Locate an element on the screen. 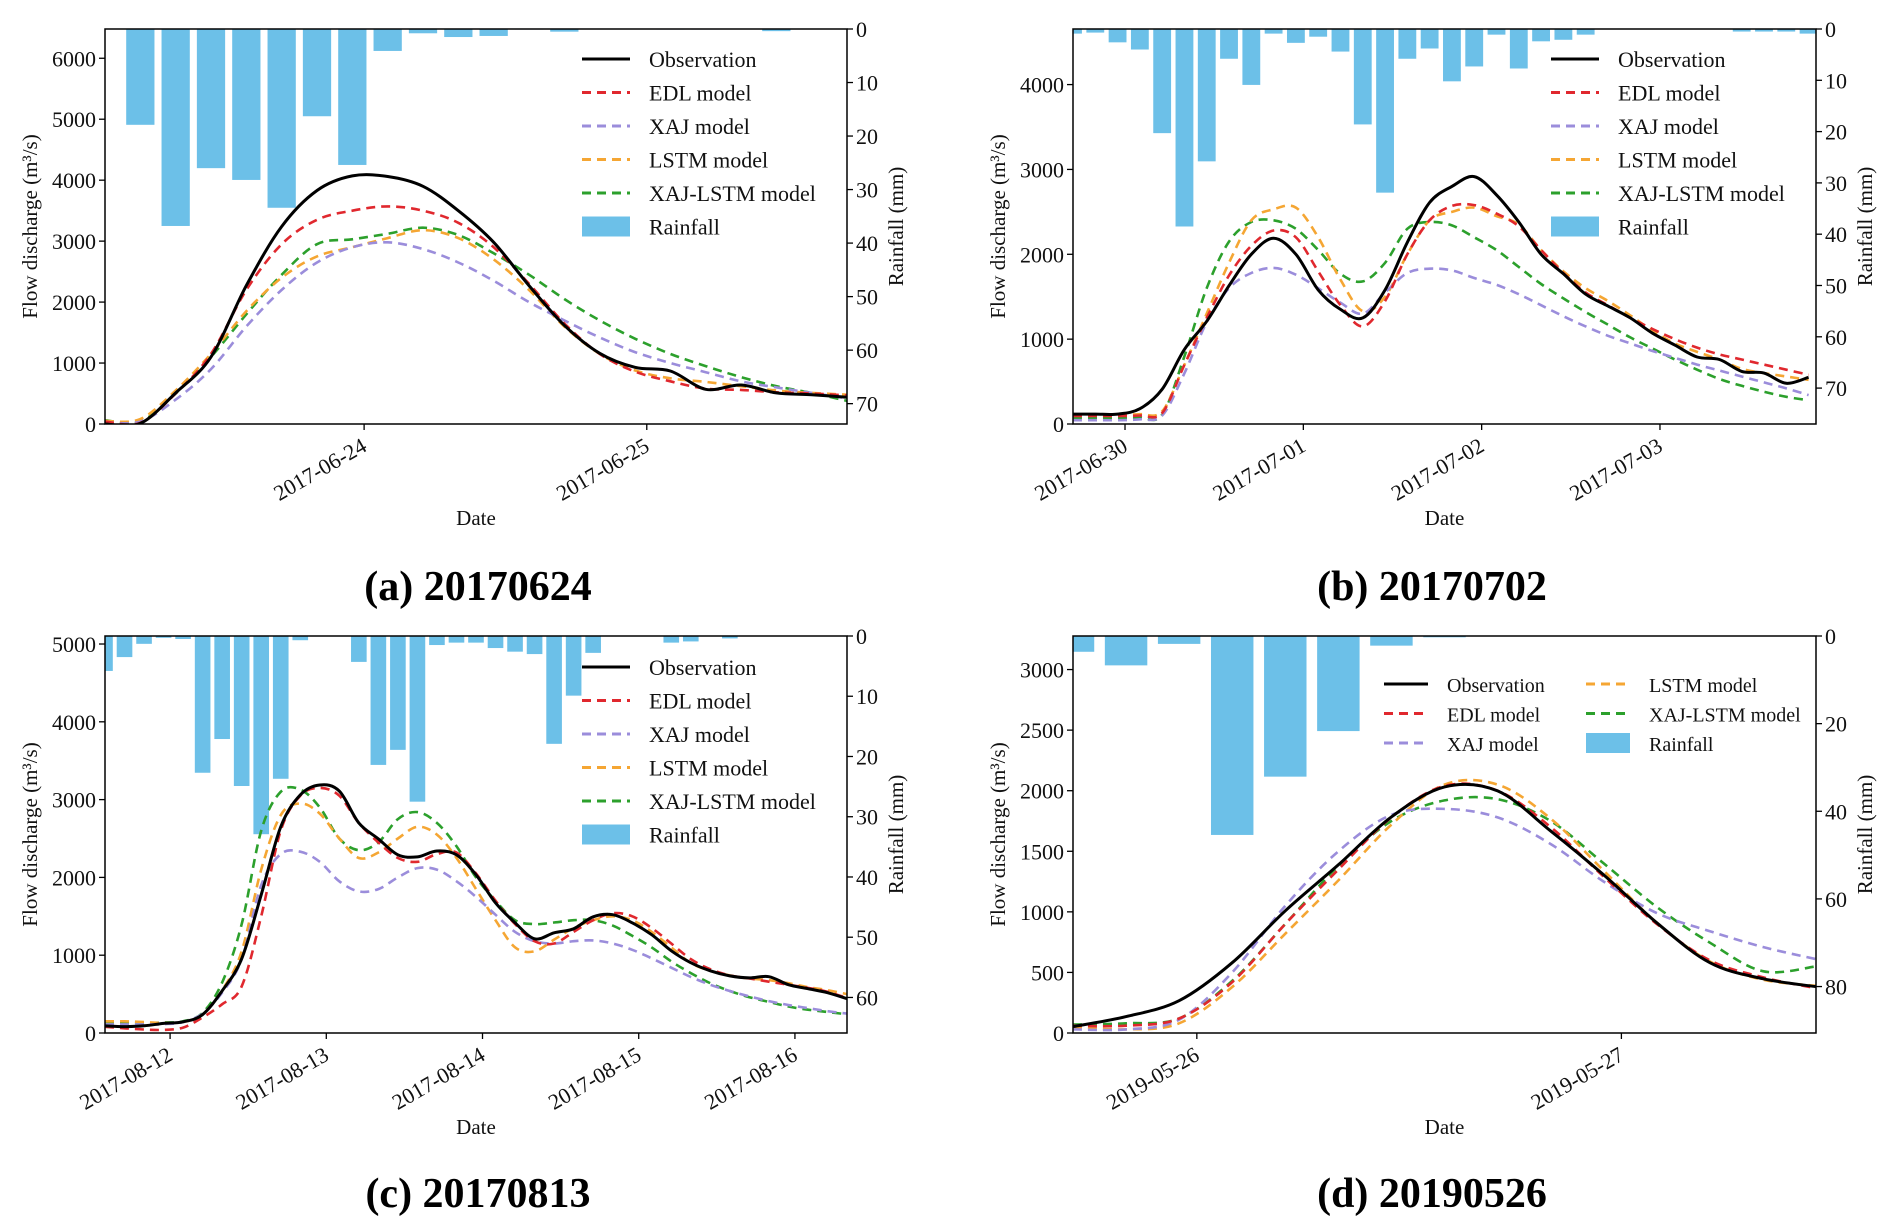  x-tick-label: 2017-07-01 is located at coordinates (1258, 469).